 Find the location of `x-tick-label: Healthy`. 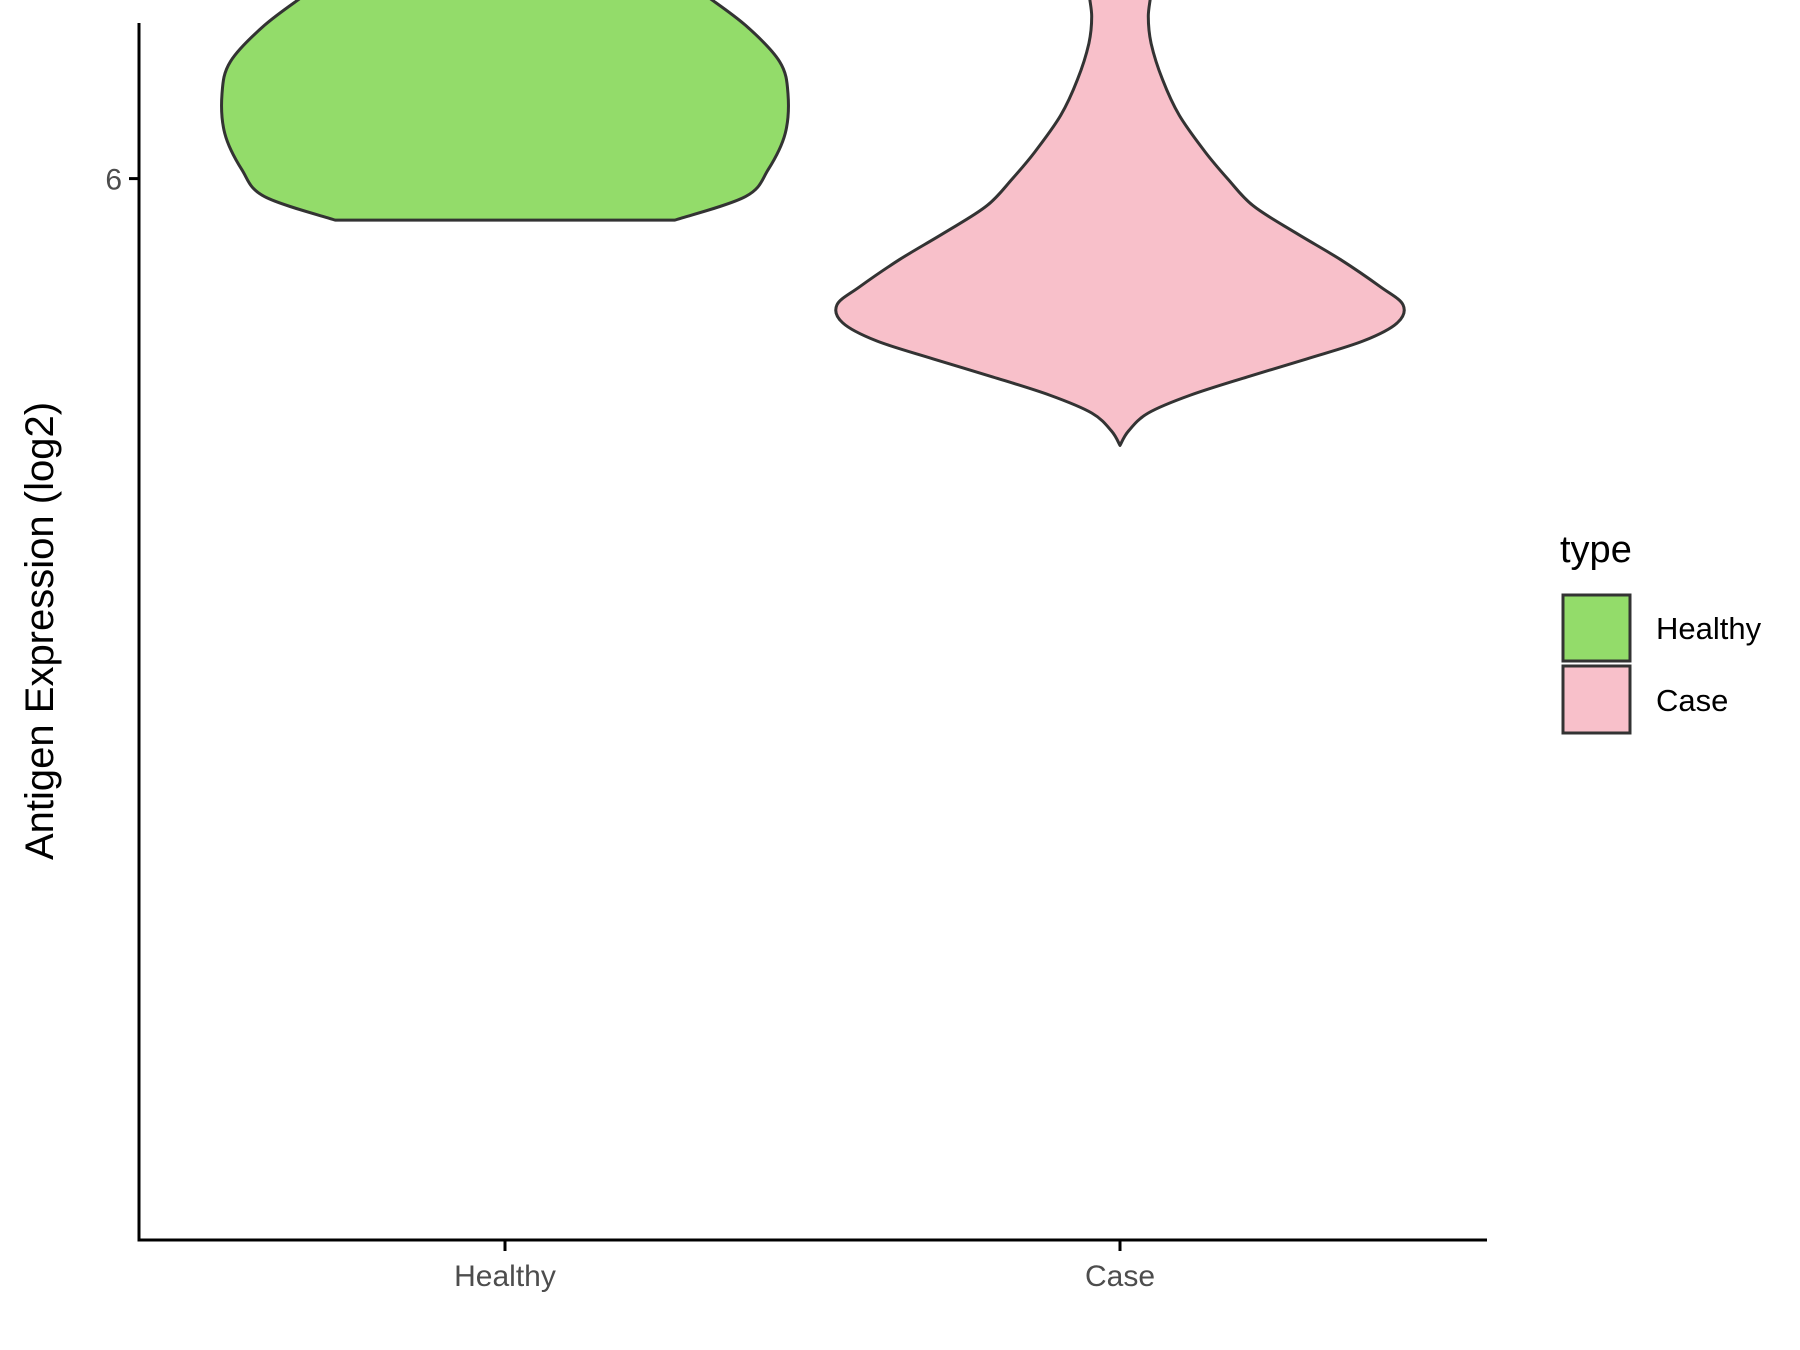

x-tick-label: Healthy is located at coordinates (505, 1276).